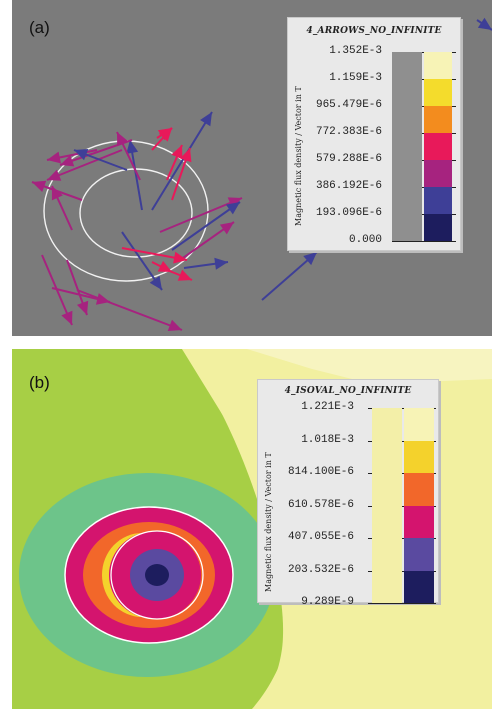 This screenshot has width=492, height=711. I want to click on legend-value: 1.018E-3, so click(327, 439).